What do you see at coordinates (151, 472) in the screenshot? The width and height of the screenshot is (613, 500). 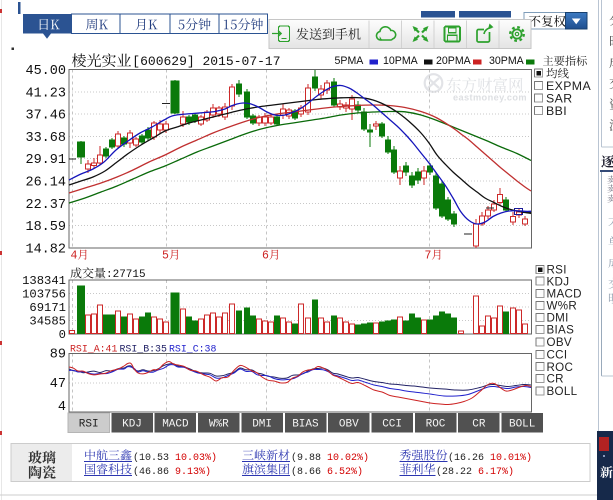 I see `svg-text: (46.86` at bounding box center [151, 472].